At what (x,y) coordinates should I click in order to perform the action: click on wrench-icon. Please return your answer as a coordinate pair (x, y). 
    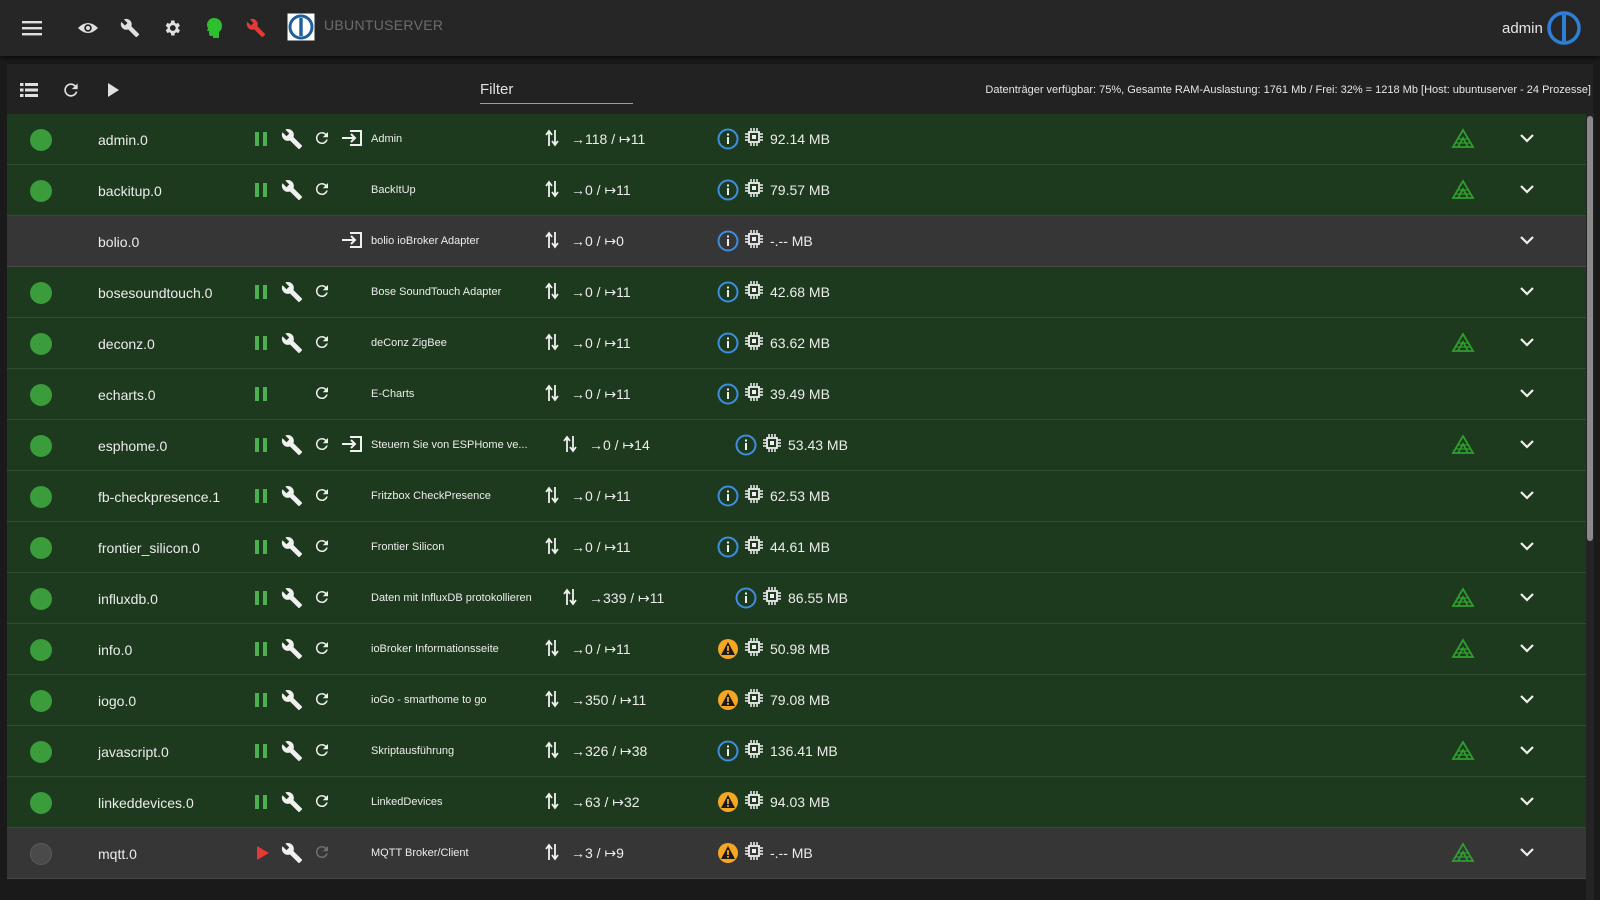
    Looking at the image, I should click on (130, 28).